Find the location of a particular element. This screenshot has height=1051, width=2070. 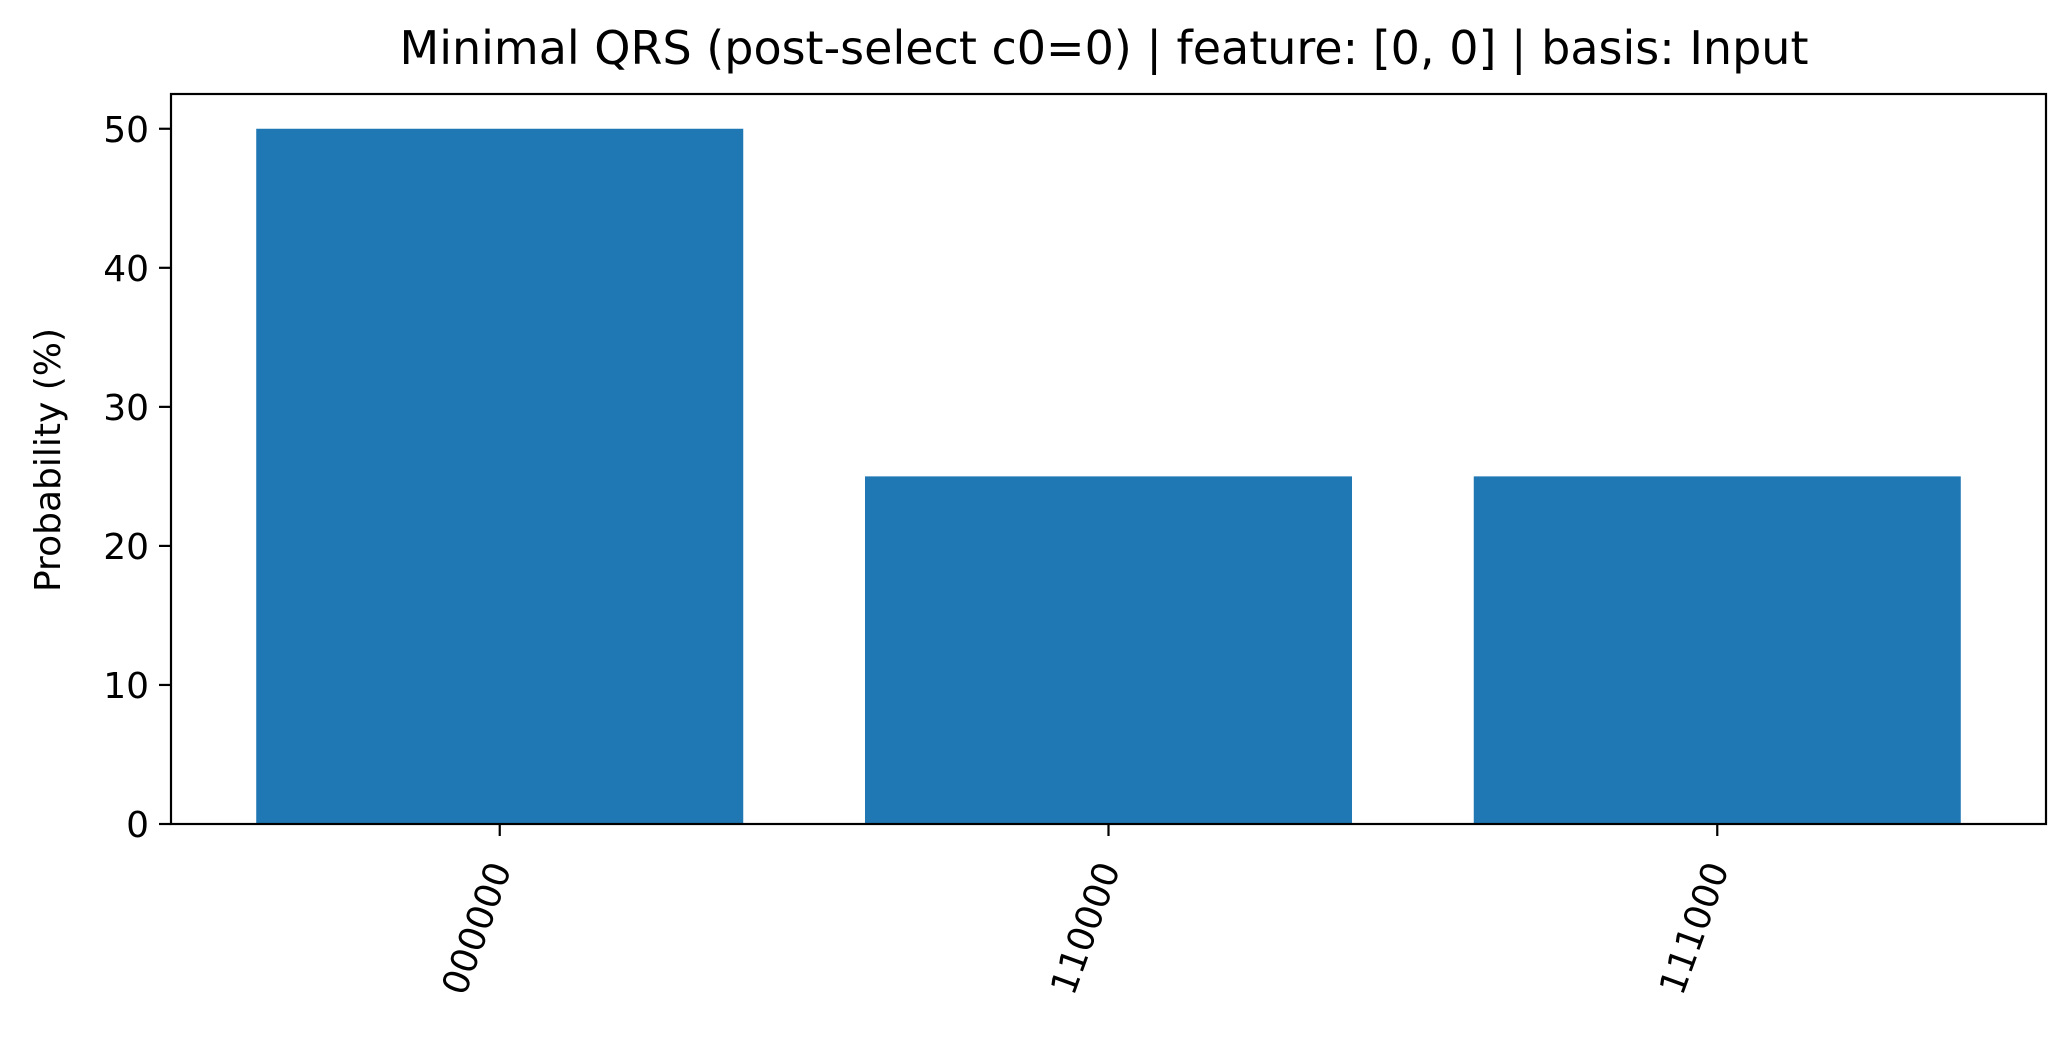

y-axis-label: Probability (%) is located at coordinates (48, 460).